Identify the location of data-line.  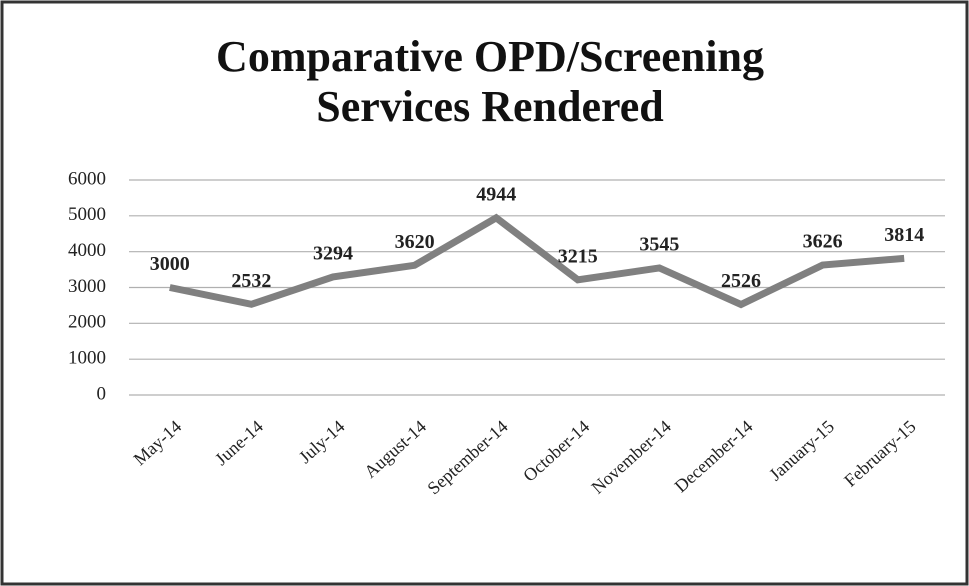
(537, 261).